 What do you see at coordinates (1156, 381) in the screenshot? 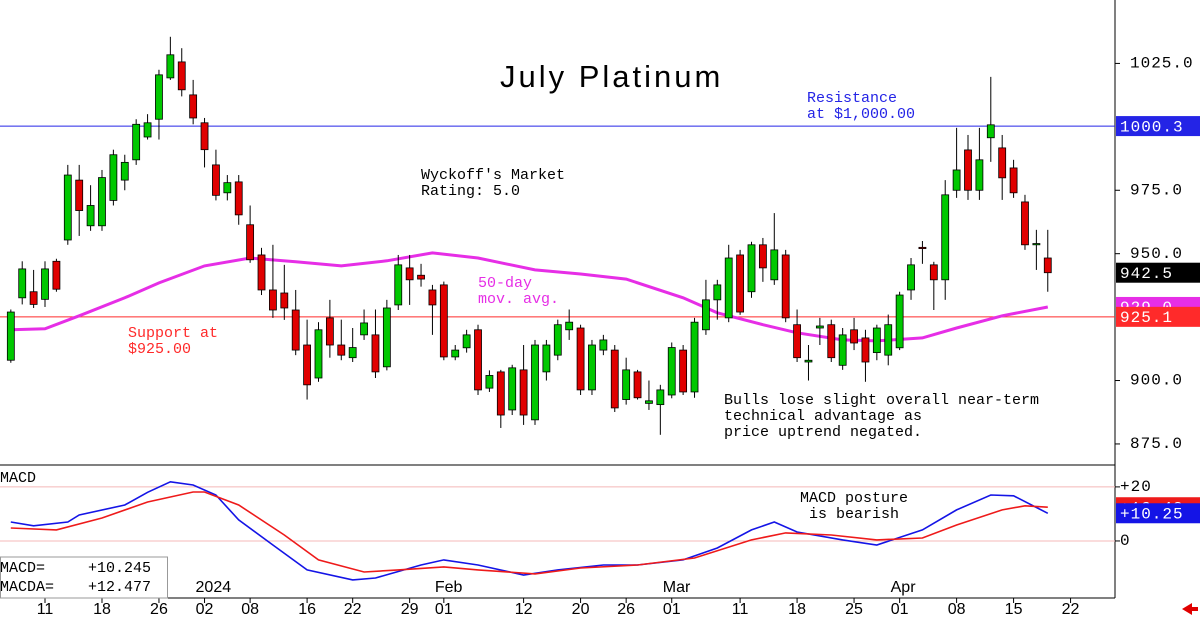
I see `y-tick-label: 900.0` at bounding box center [1156, 381].